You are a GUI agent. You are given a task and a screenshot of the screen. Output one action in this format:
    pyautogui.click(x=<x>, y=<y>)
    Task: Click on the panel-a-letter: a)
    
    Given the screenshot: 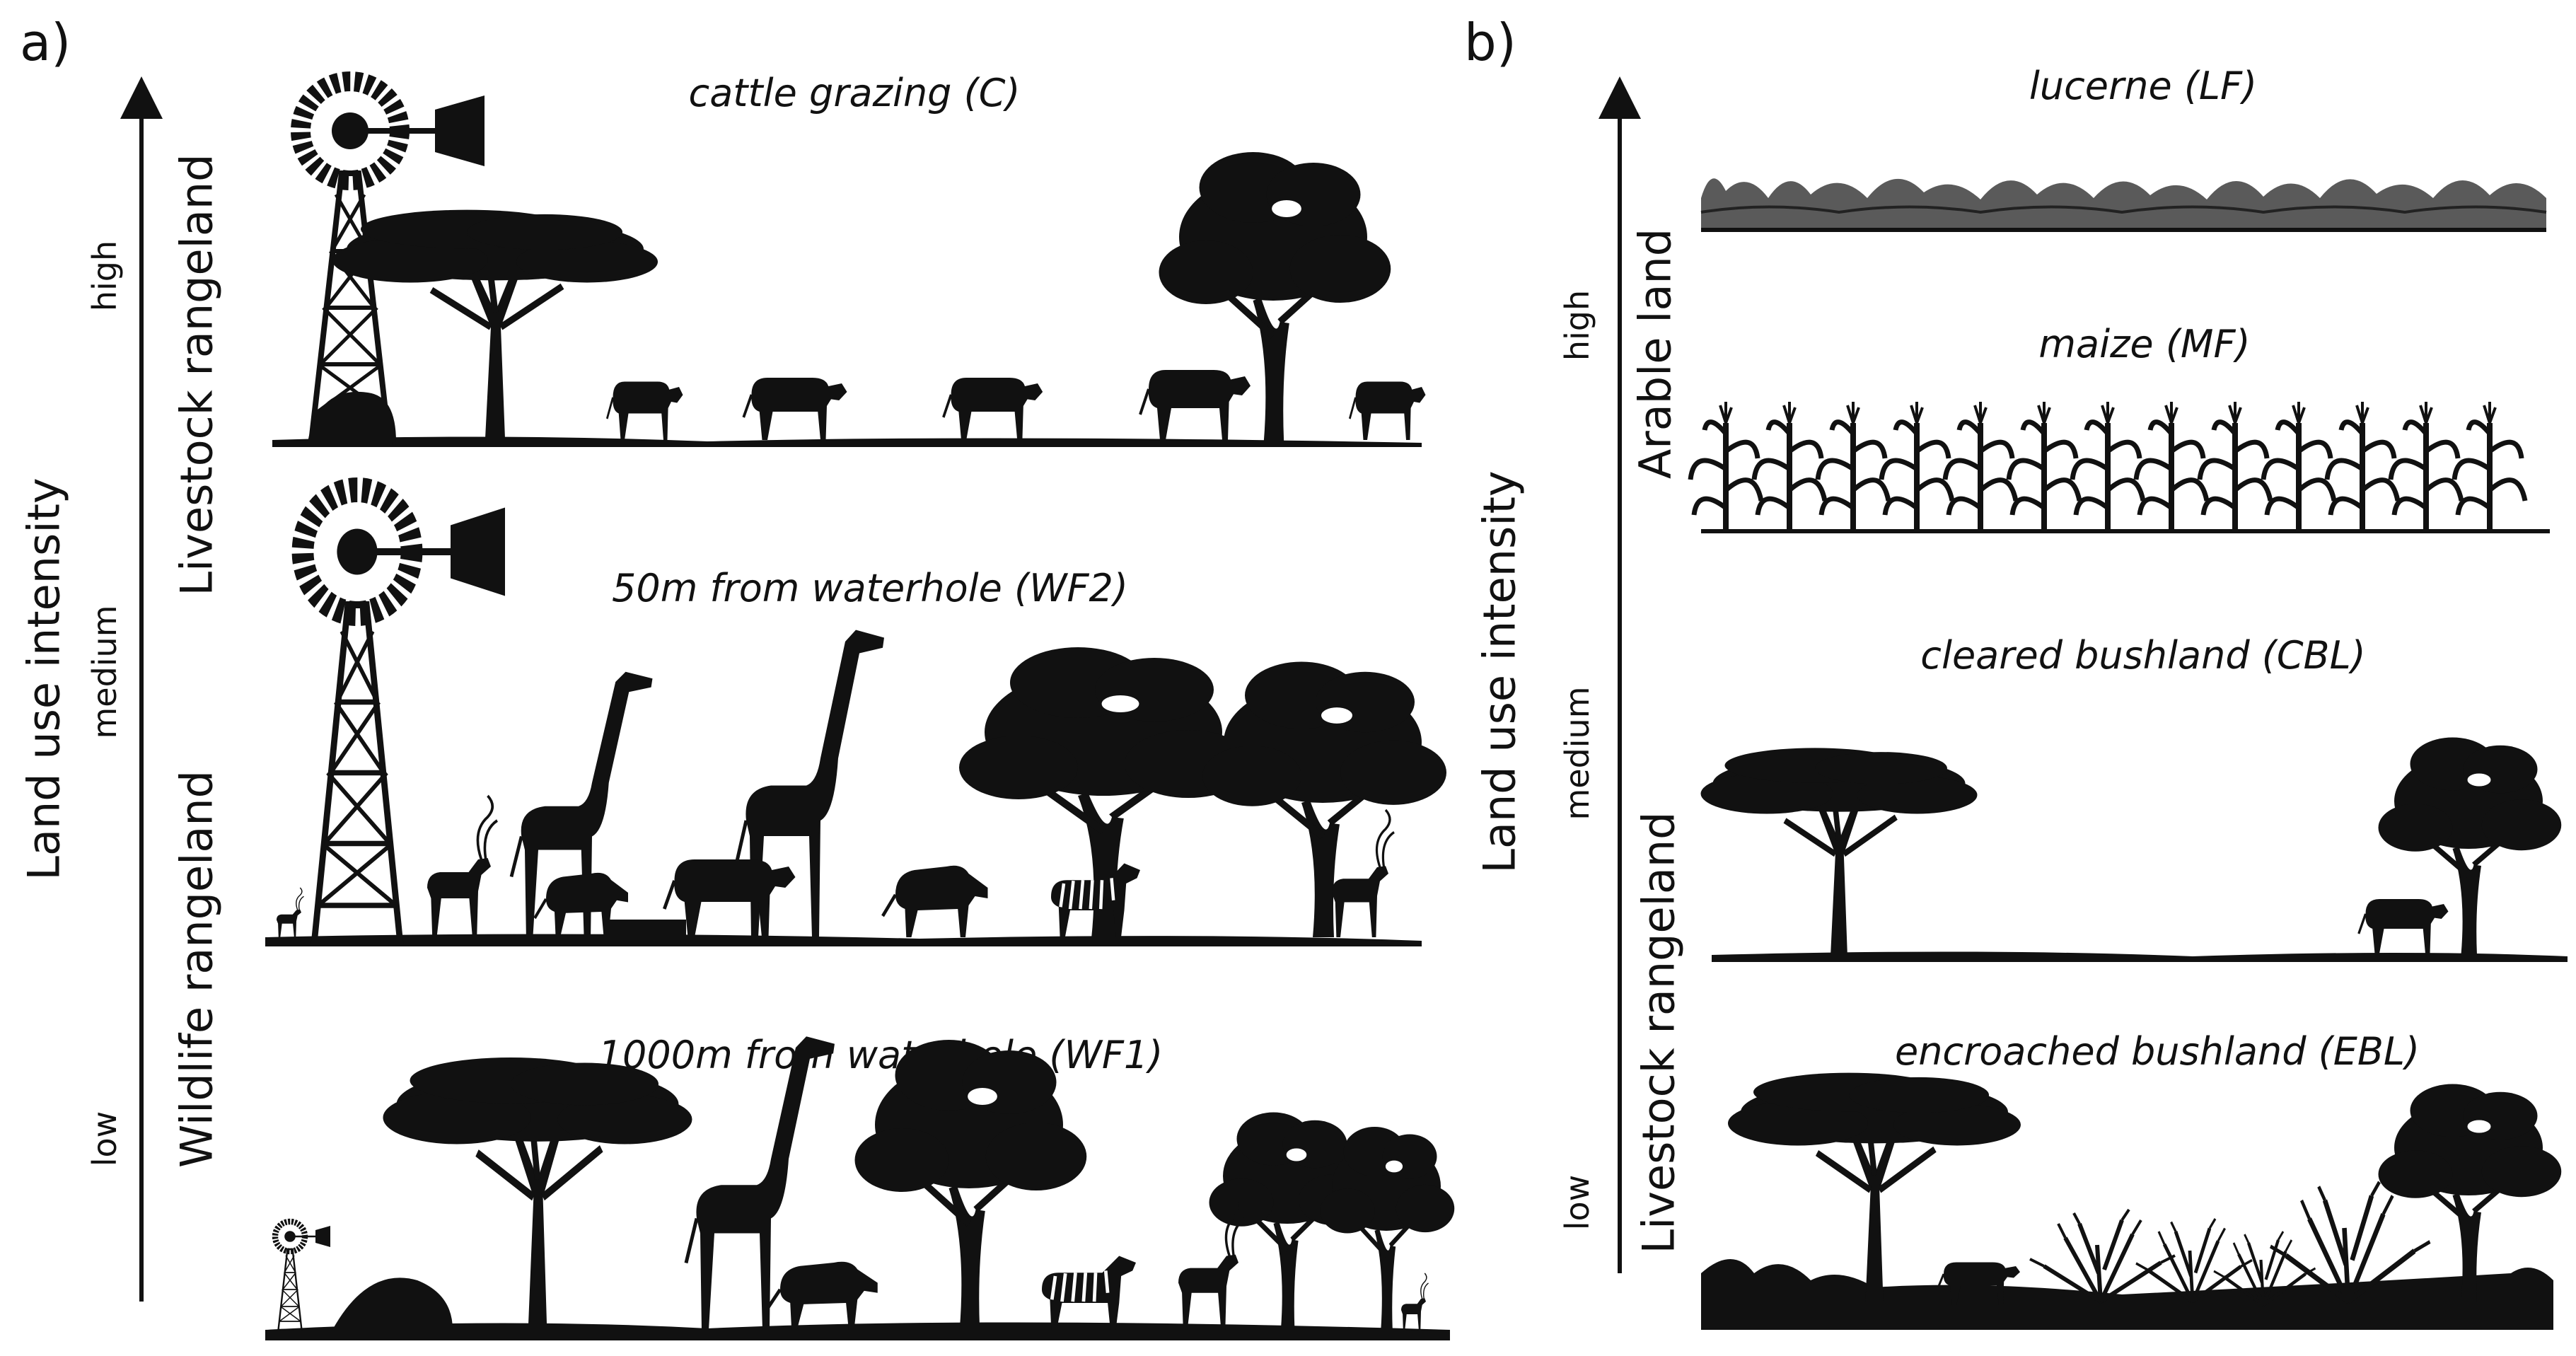 What is the action you would take?
    pyautogui.click(x=45, y=42)
    